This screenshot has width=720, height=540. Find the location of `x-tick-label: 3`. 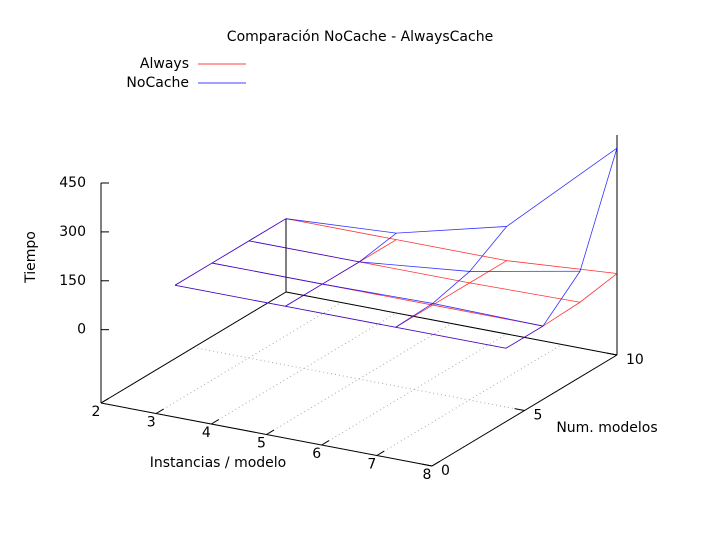

x-tick-label: 3 is located at coordinates (151, 423).